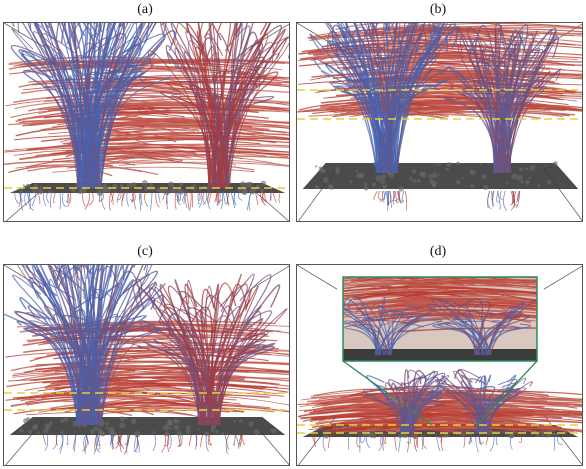 The image size is (586, 469). Describe the element at coordinates (145, 9) in the screenshot. I see `panel-label-a: (a)` at that location.